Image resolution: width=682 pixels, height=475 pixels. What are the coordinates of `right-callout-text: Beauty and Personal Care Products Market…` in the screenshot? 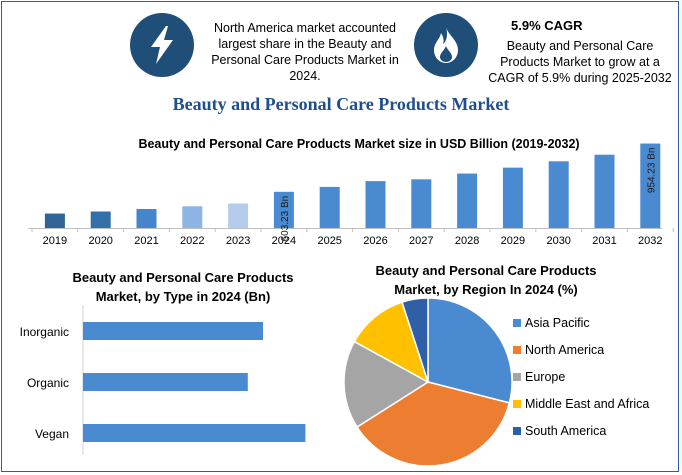 It's located at (580, 62).